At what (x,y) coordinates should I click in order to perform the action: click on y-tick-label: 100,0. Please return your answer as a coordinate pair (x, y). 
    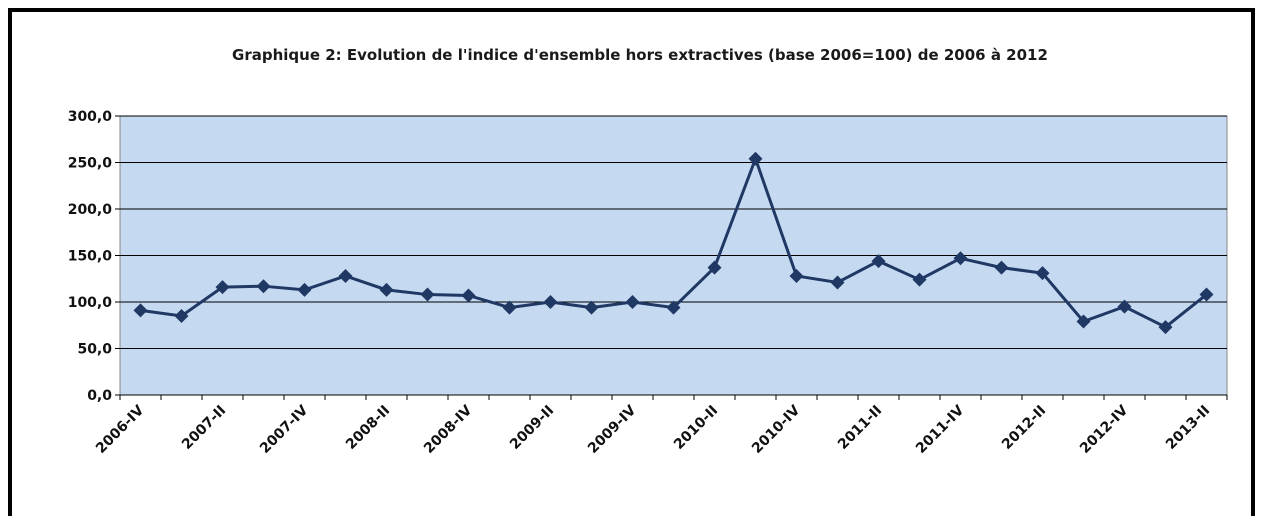
    Looking at the image, I should click on (90, 303).